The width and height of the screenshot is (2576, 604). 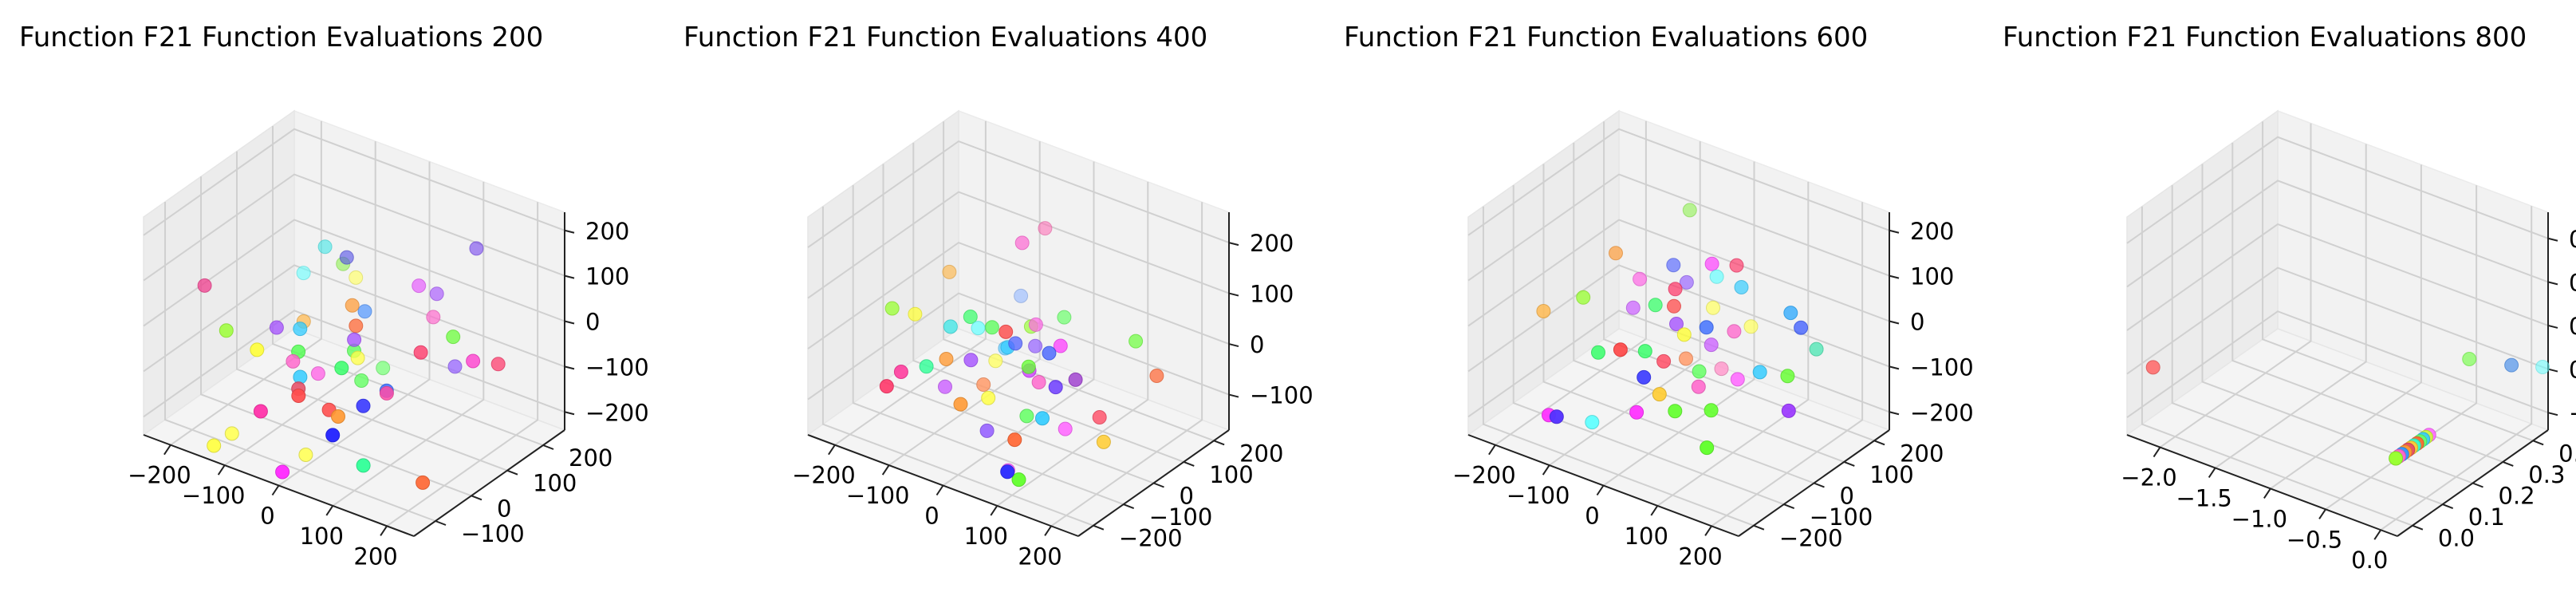 I want to click on x-tick-label: −200, so click(x=1484, y=475).